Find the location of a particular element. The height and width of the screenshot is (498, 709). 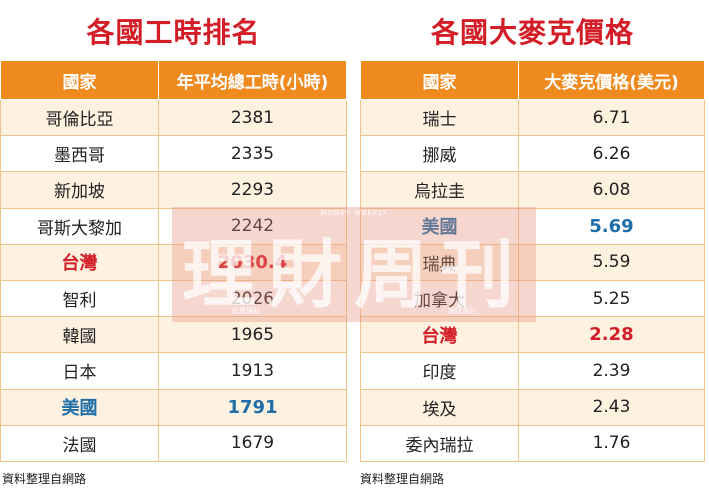

country-cell: 埃及 is located at coordinates (439, 407).